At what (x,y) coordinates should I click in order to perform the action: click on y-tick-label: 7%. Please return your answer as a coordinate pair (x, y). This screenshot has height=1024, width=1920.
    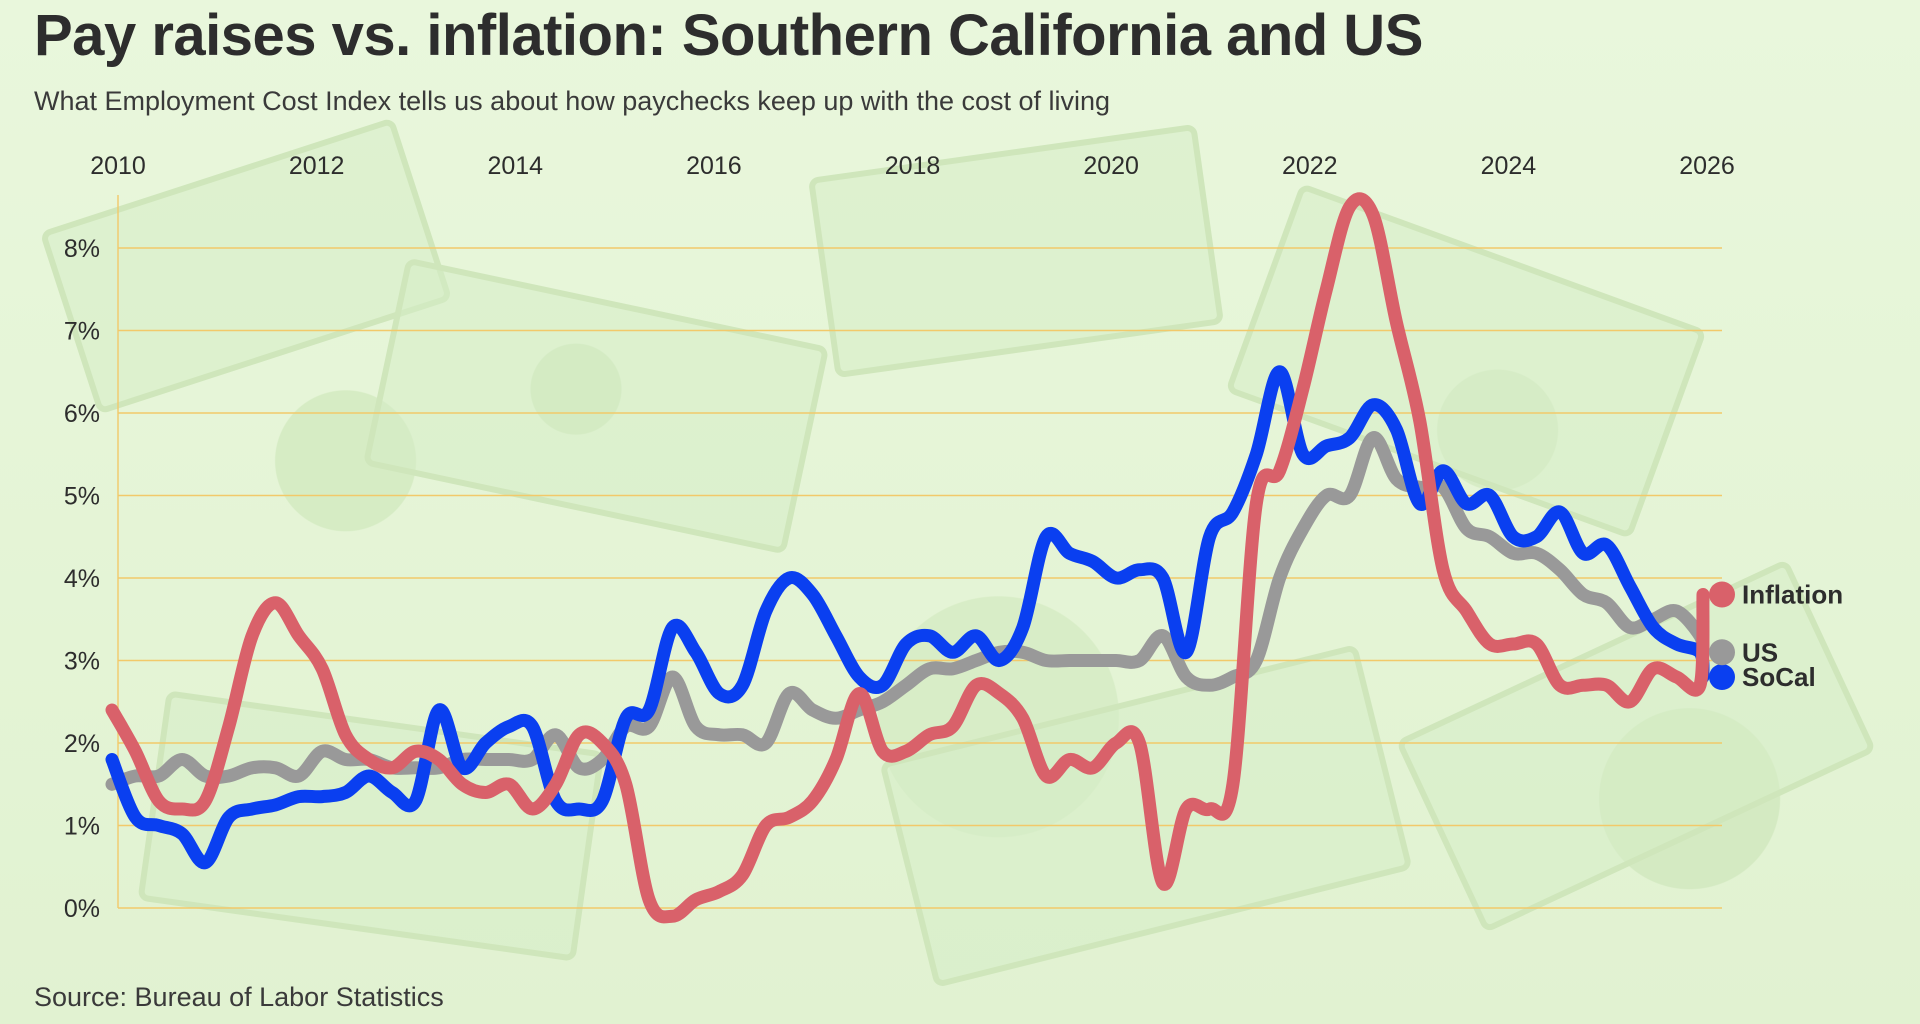
    Looking at the image, I should click on (82, 332).